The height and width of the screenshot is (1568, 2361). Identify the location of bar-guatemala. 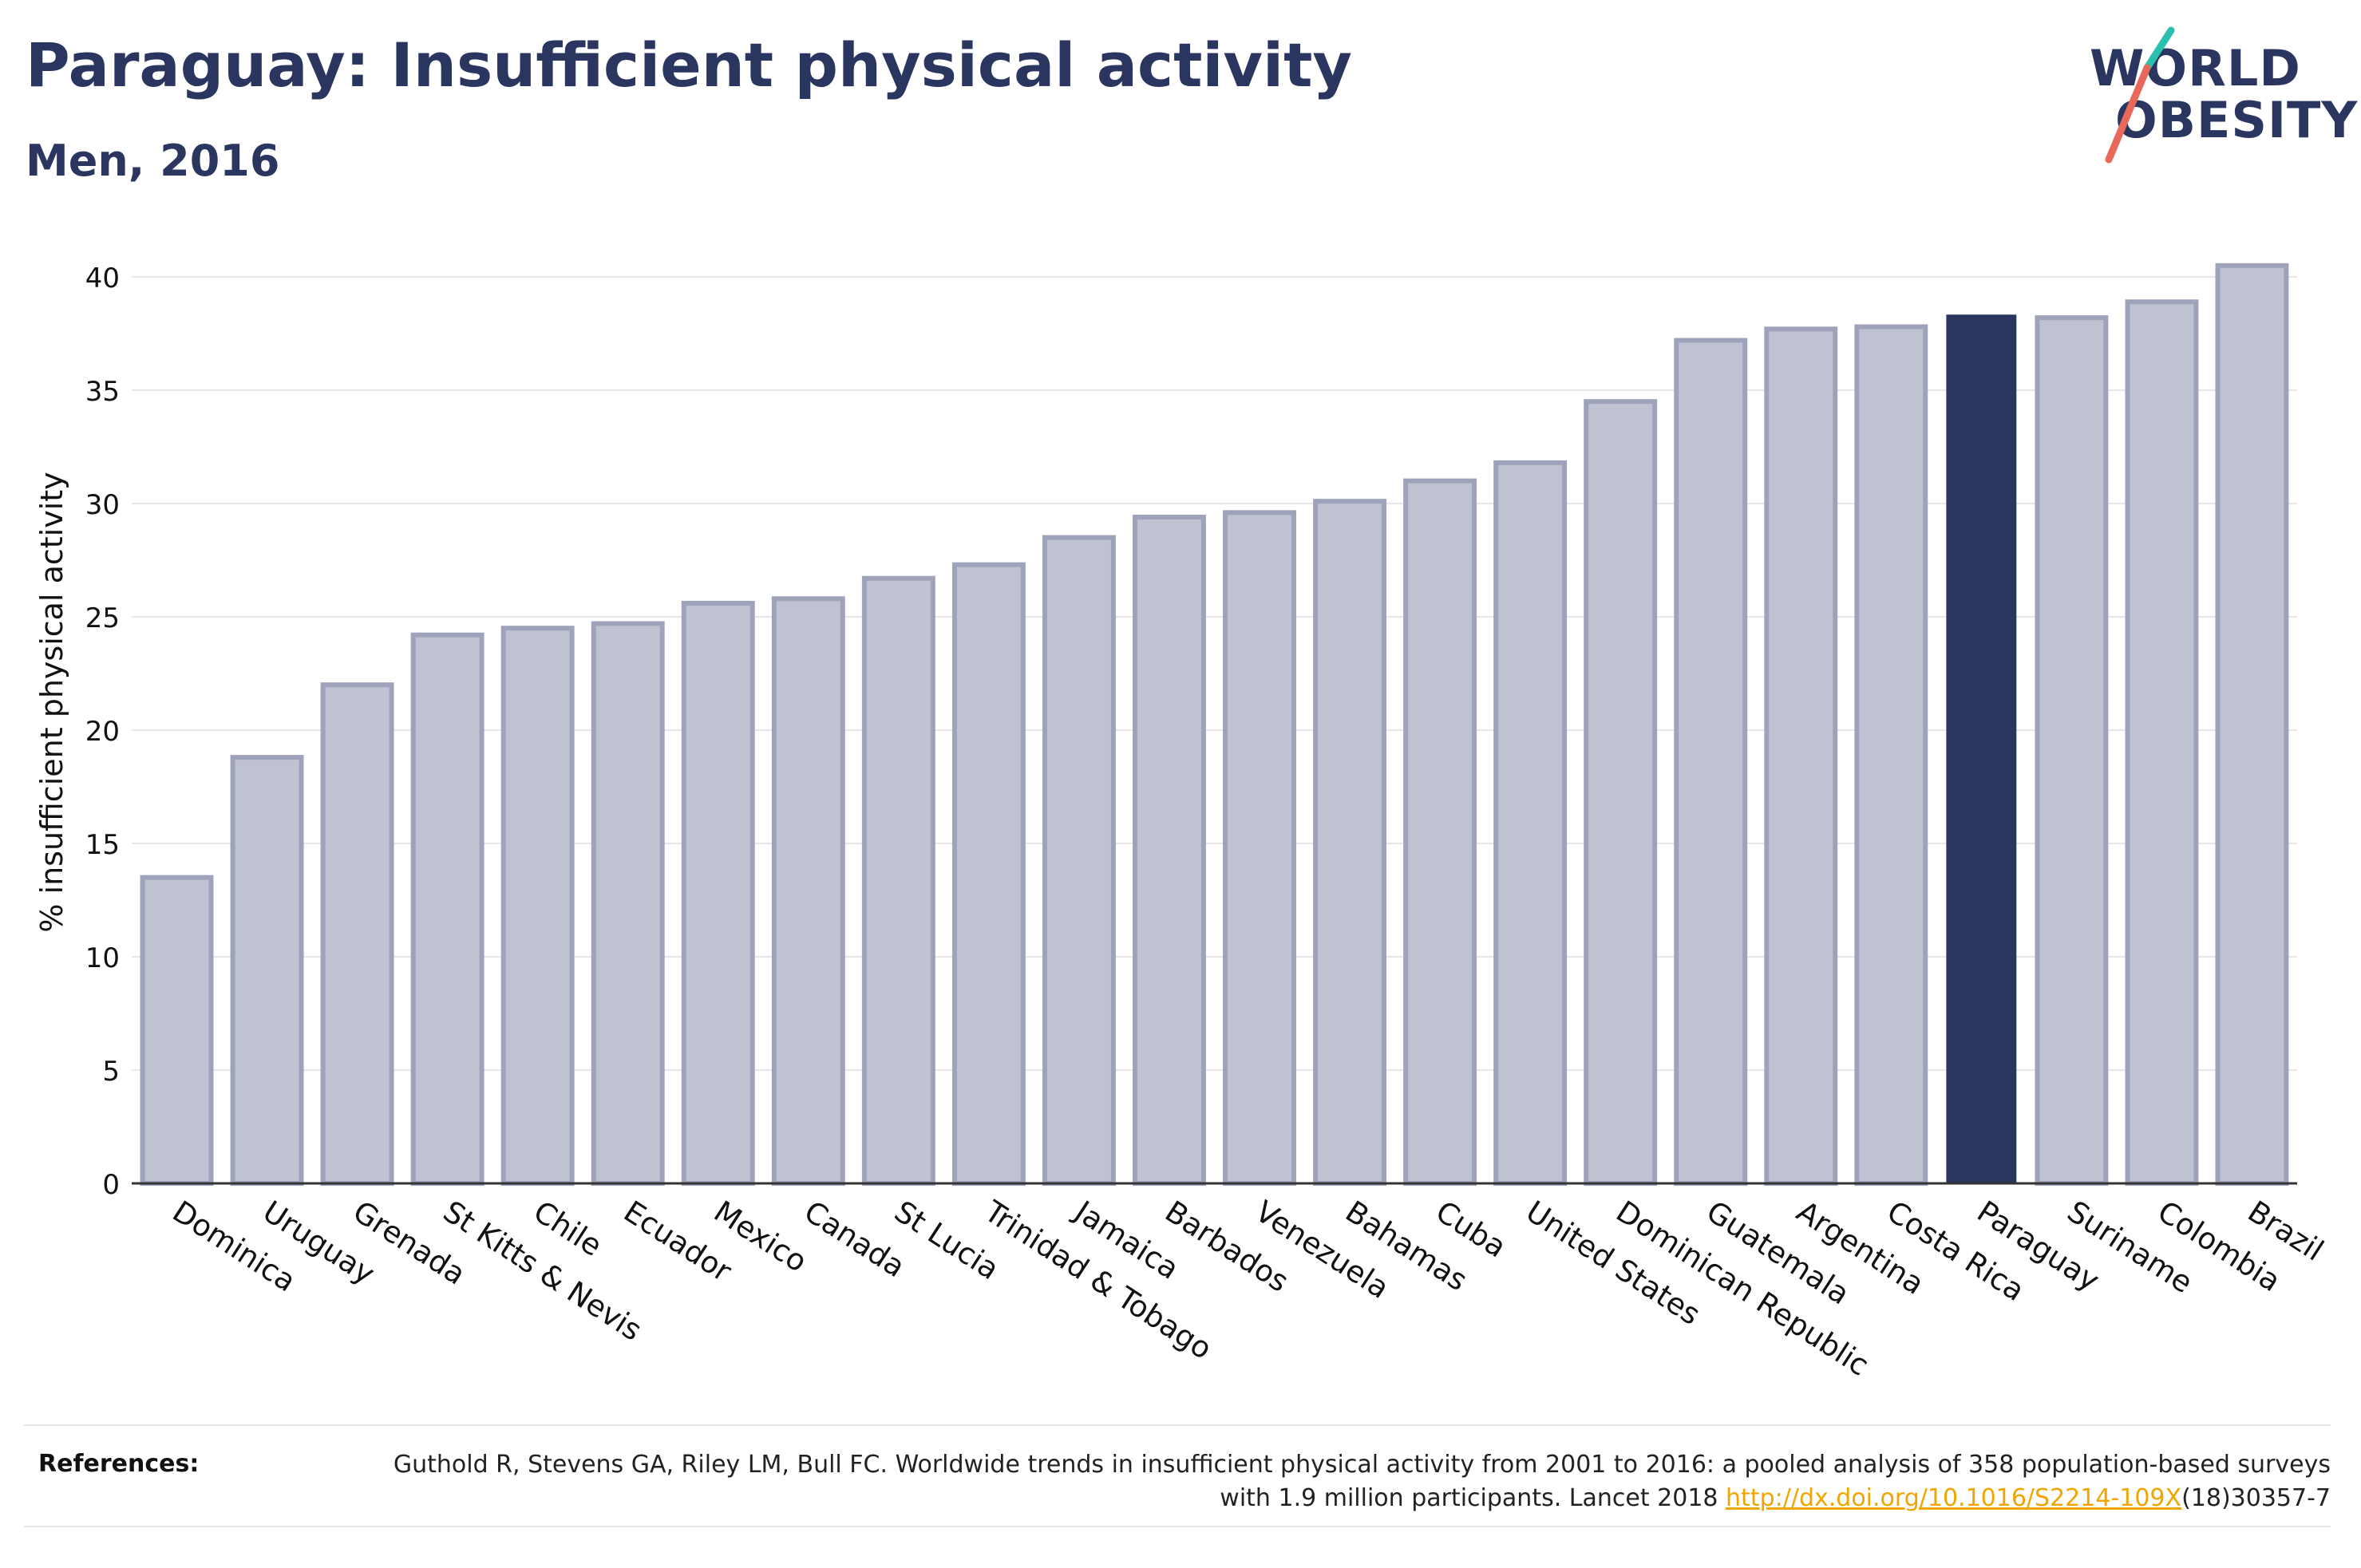
(1711, 762).